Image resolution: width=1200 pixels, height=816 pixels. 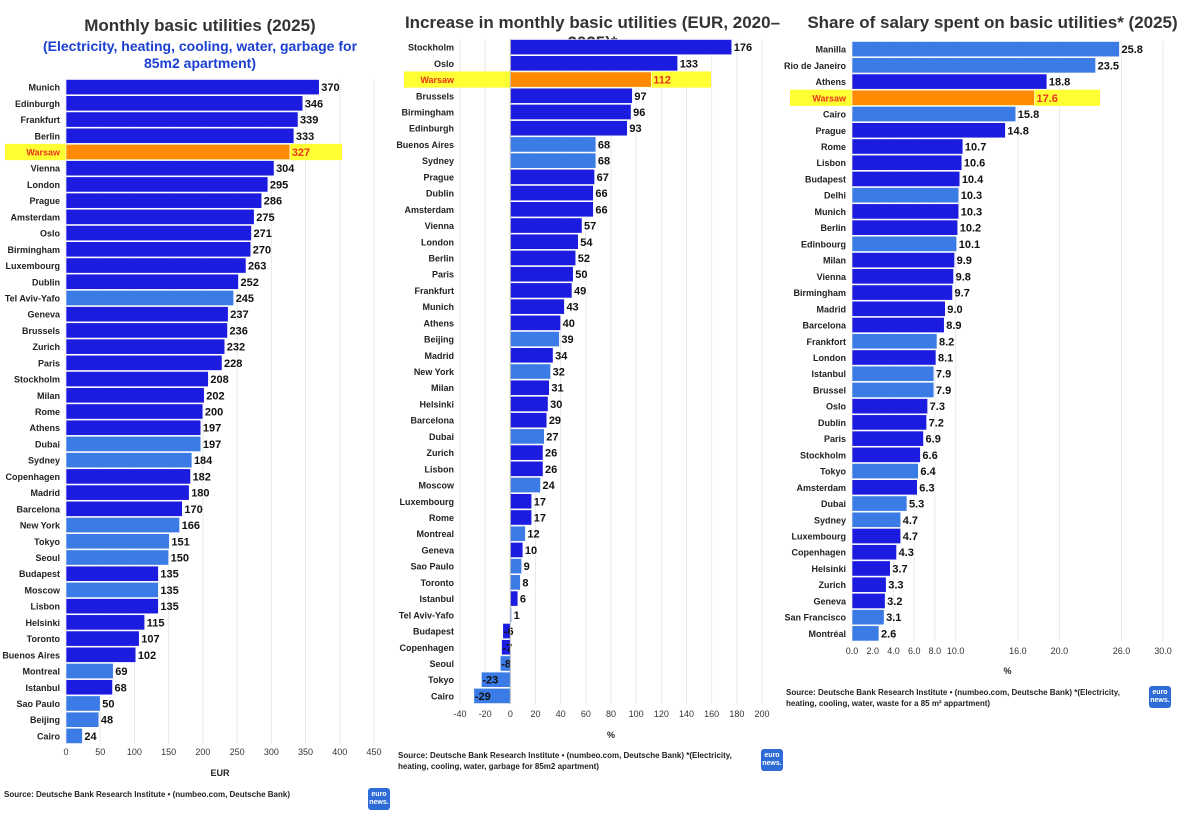 I want to click on value-label-tokyo: -23, so click(x=490, y=681).